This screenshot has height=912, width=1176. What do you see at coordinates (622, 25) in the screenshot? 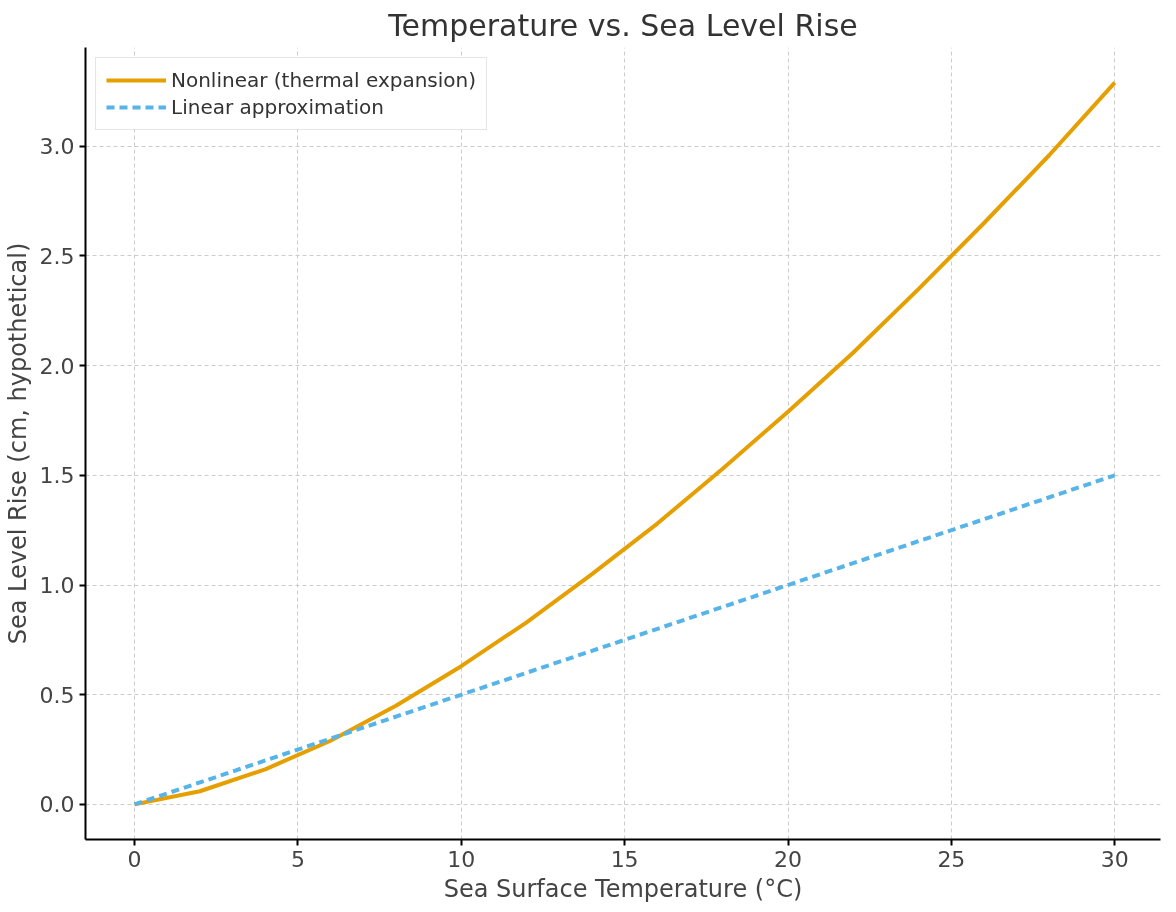
I see `chart-title: Temperature vs. Sea Level Rise` at bounding box center [622, 25].